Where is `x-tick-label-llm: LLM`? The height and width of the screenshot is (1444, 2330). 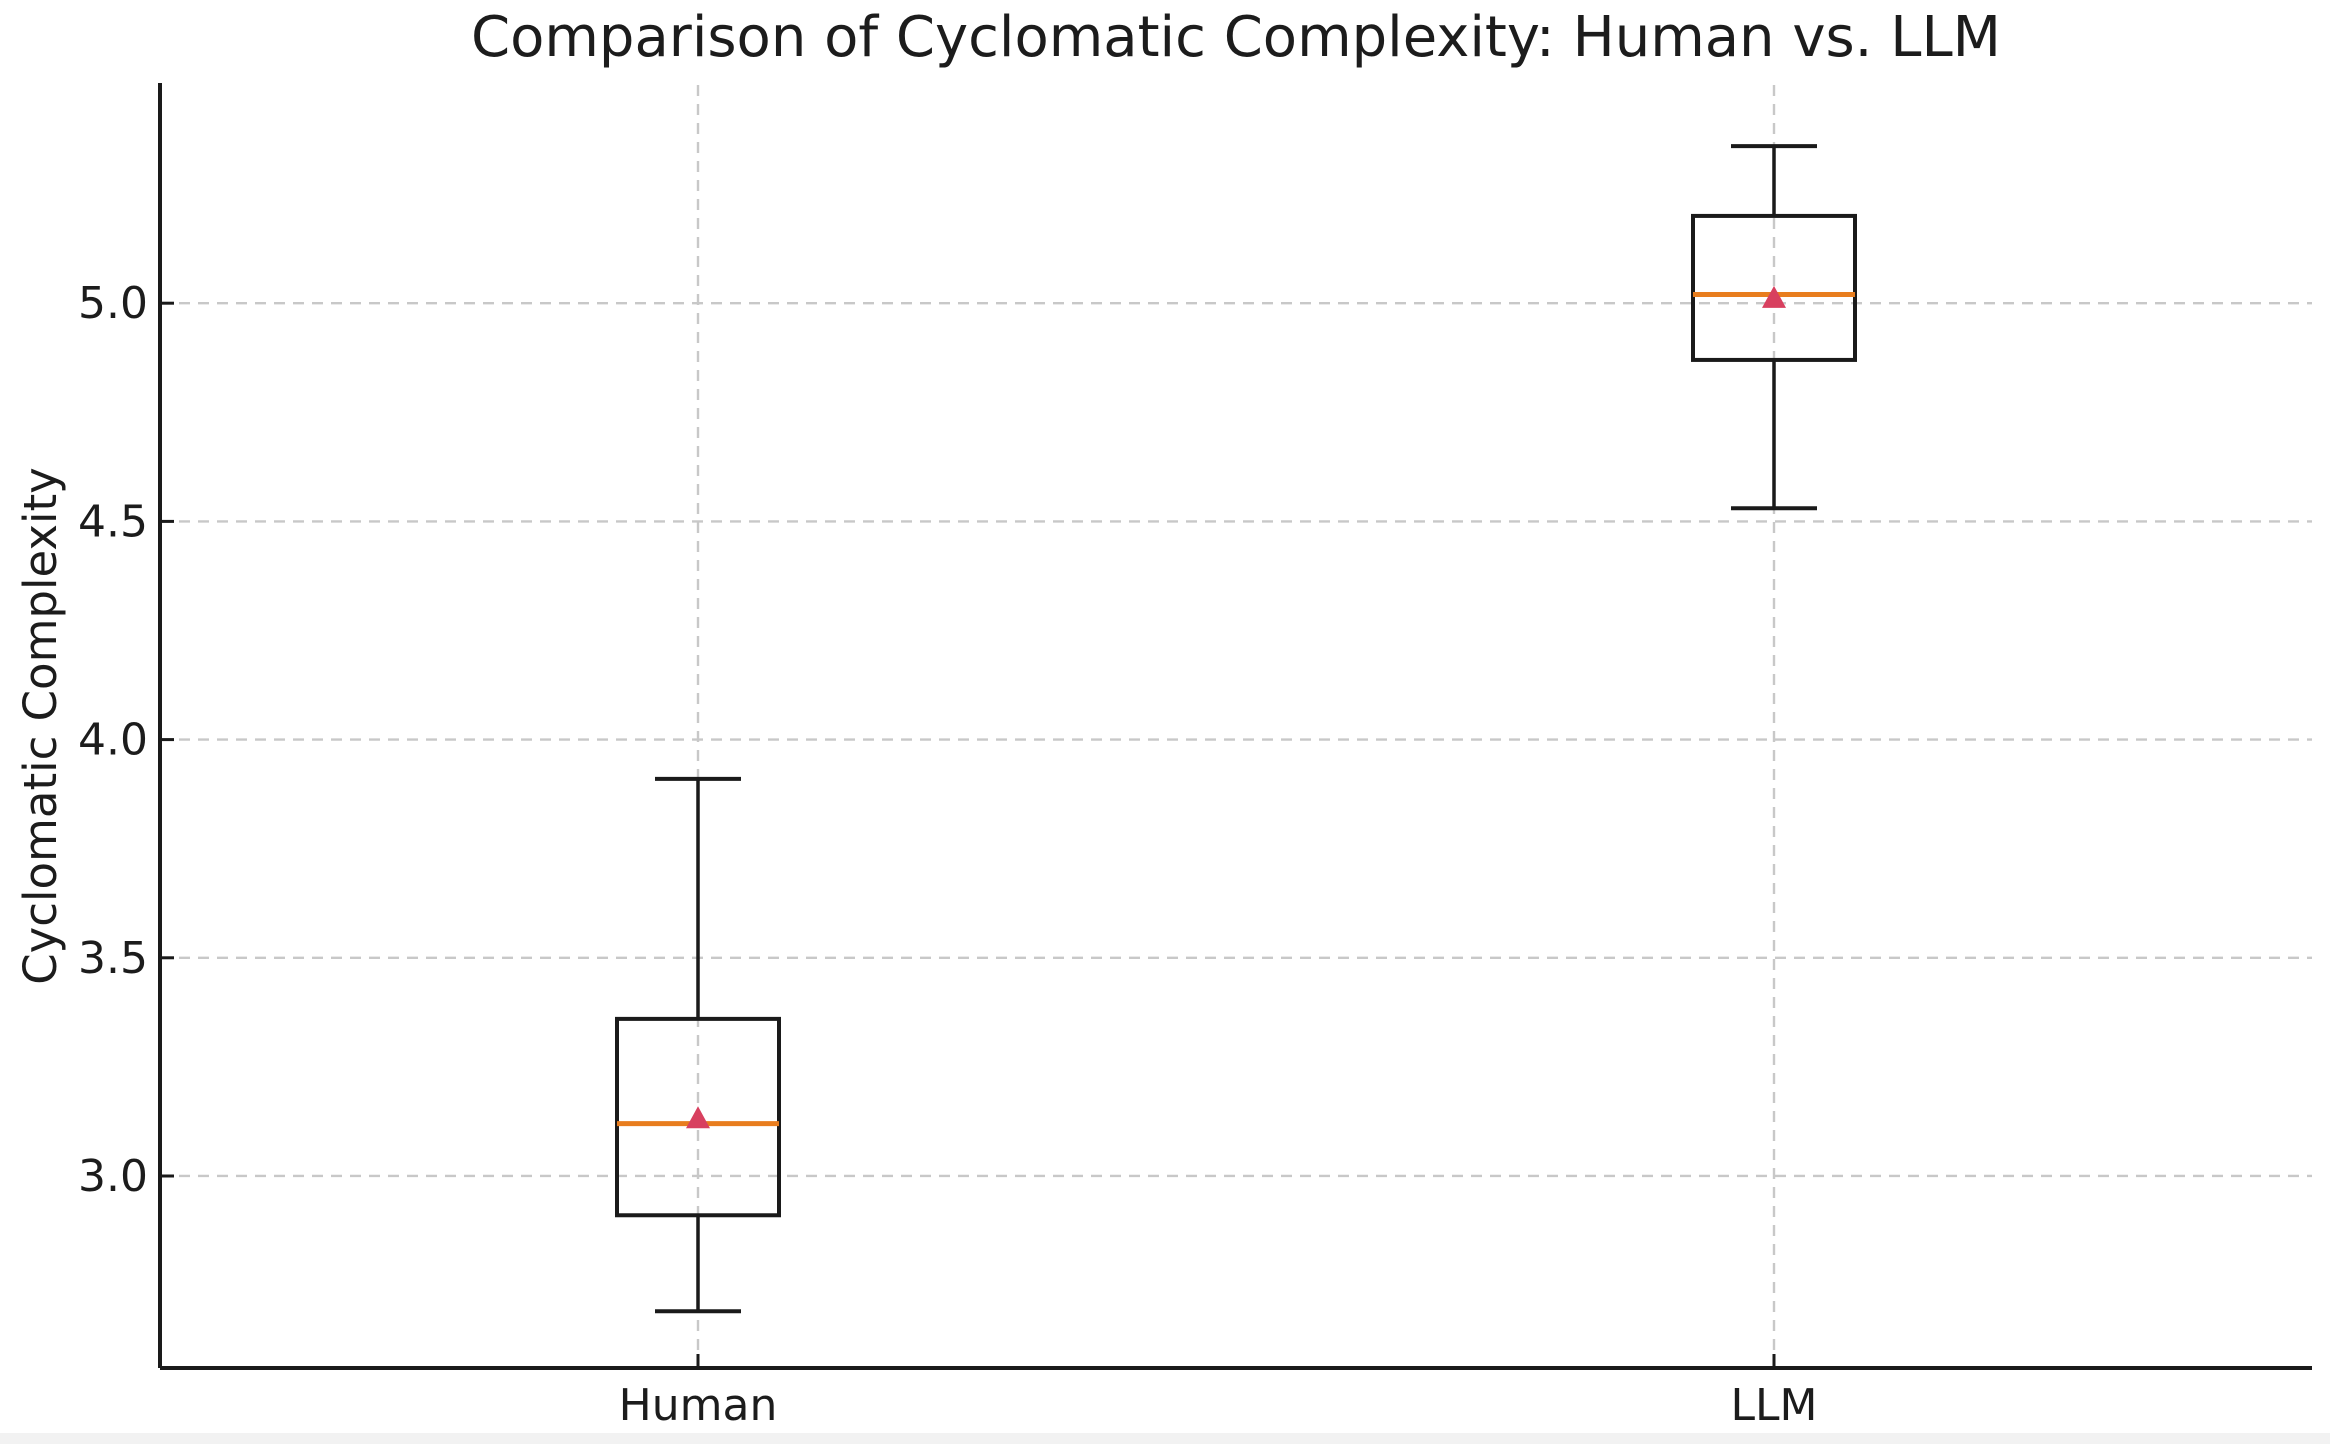
x-tick-label-llm: LLM is located at coordinates (1774, 1405).